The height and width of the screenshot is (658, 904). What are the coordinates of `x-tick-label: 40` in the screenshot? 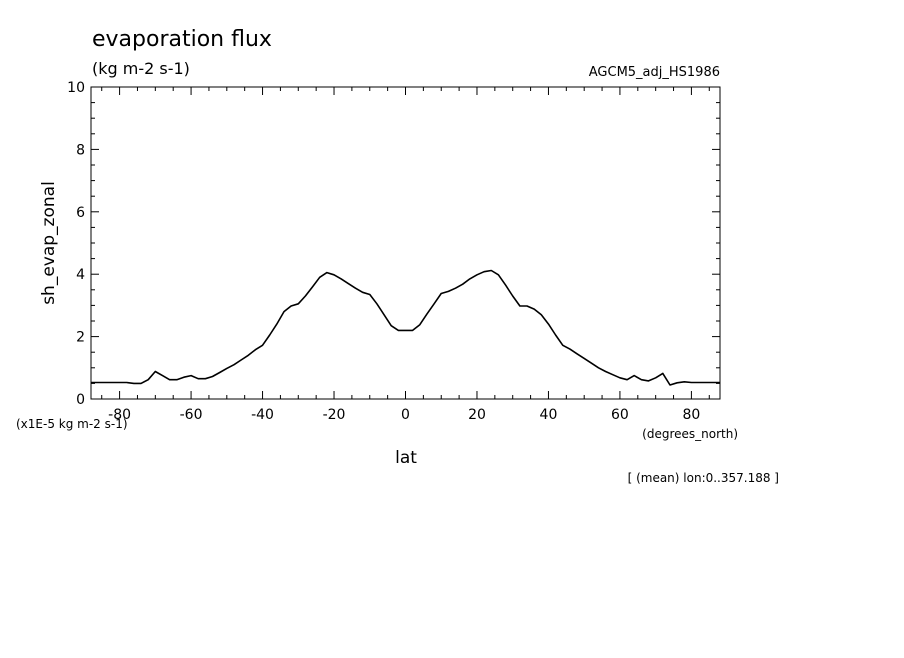 It's located at (549, 415).